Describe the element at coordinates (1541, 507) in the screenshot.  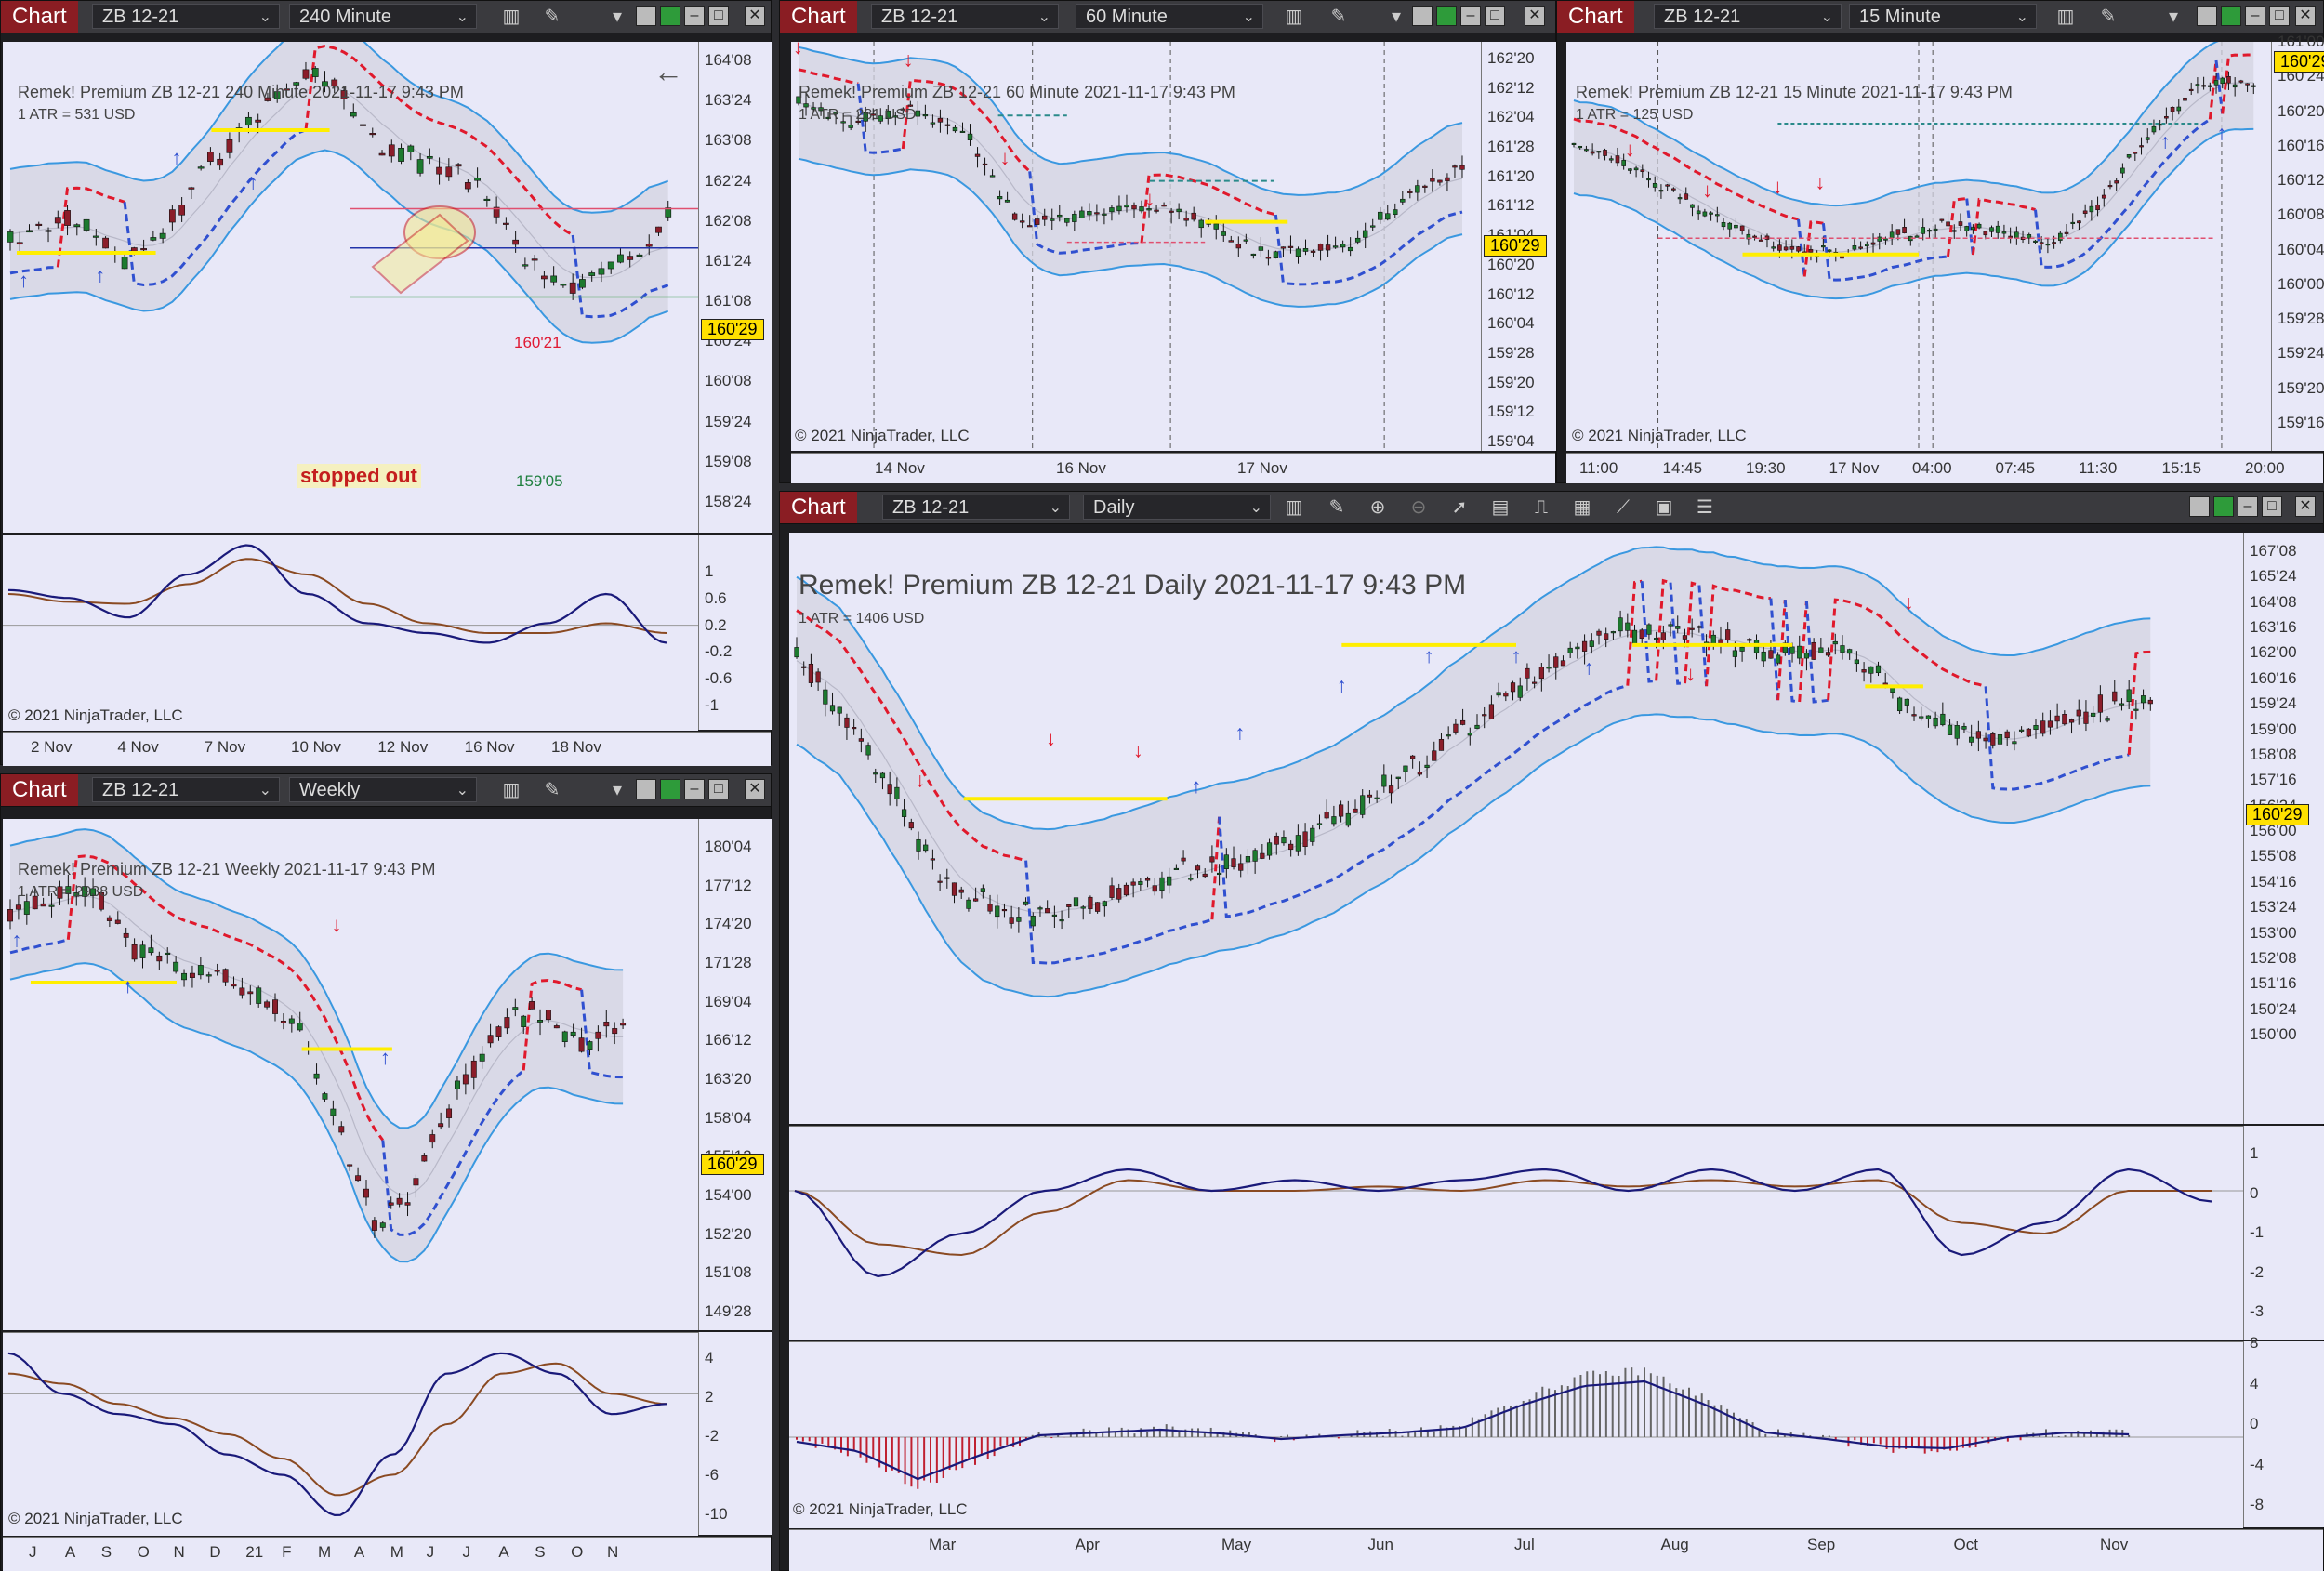
I see `indicators-icon: ⎍` at that location.